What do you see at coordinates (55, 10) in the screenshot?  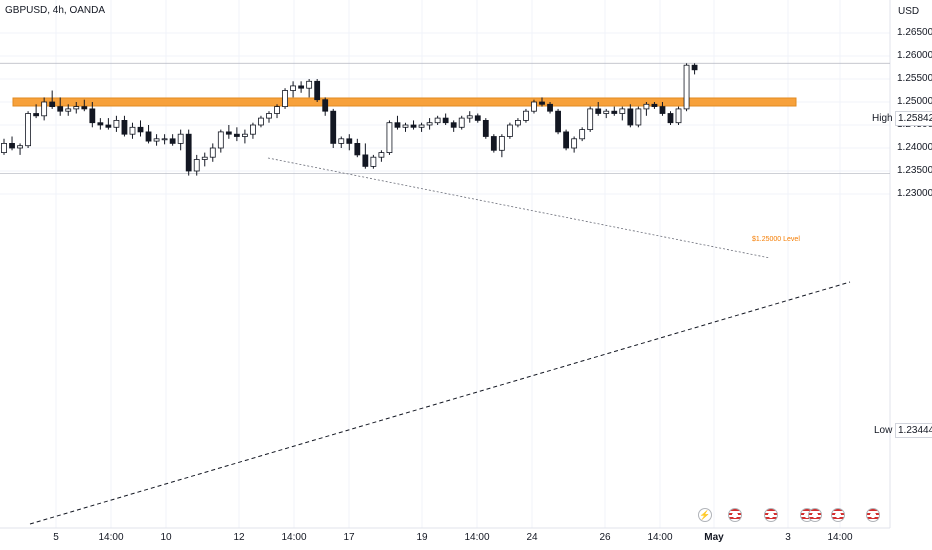 I see `symbol-title: GBPUSD, 4h, OANDA` at bounding box center [55, 10].